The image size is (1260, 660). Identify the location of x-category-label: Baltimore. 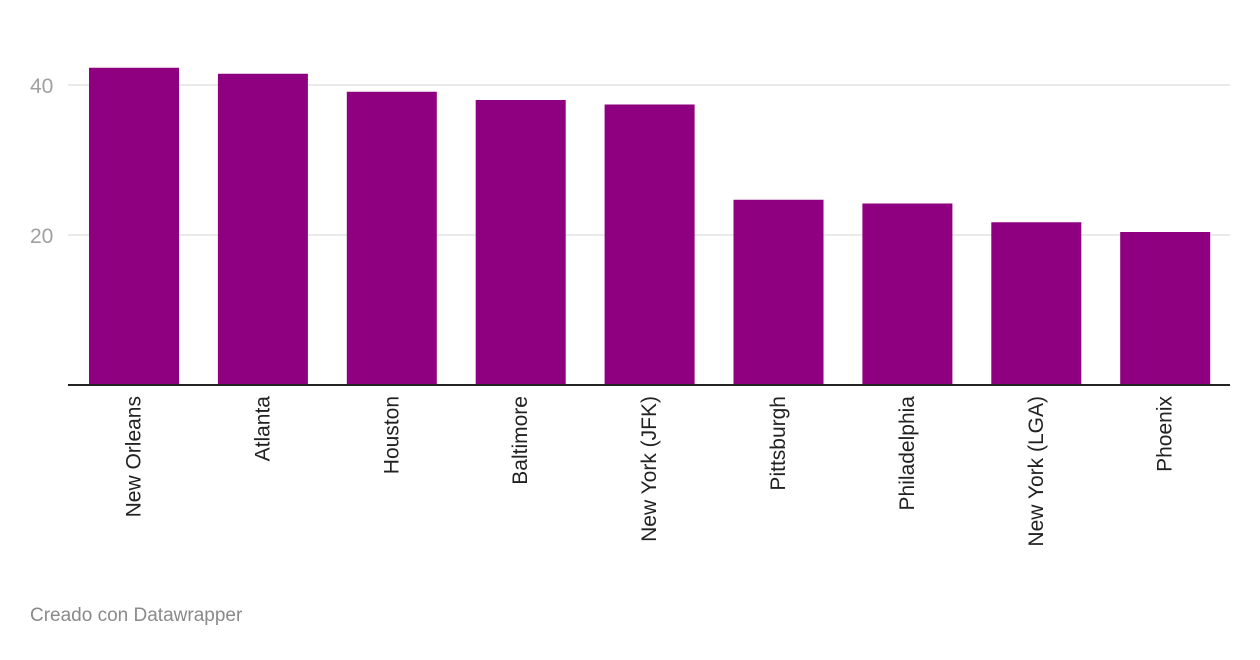
(520, 440).